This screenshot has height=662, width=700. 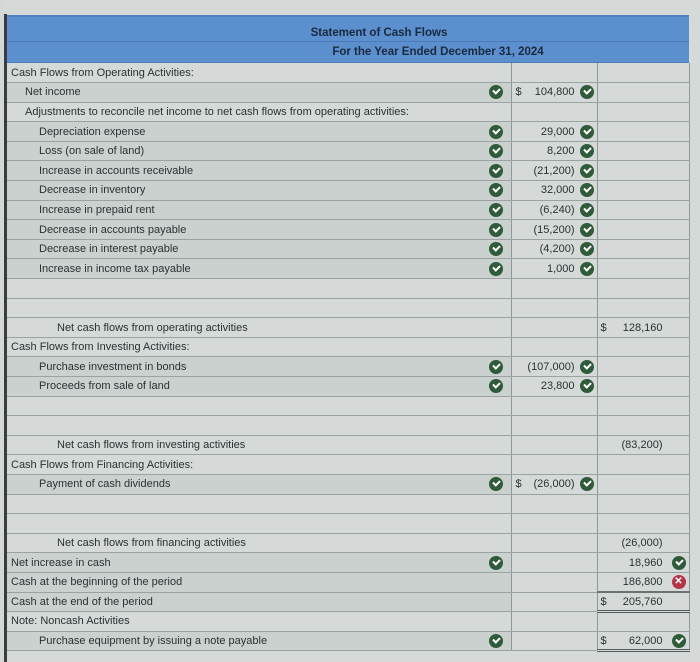 What do you see at coordinates (643, 603) in the screenshot?
I see `total-input-cell: $205,760` at bounding box center [643, 603].